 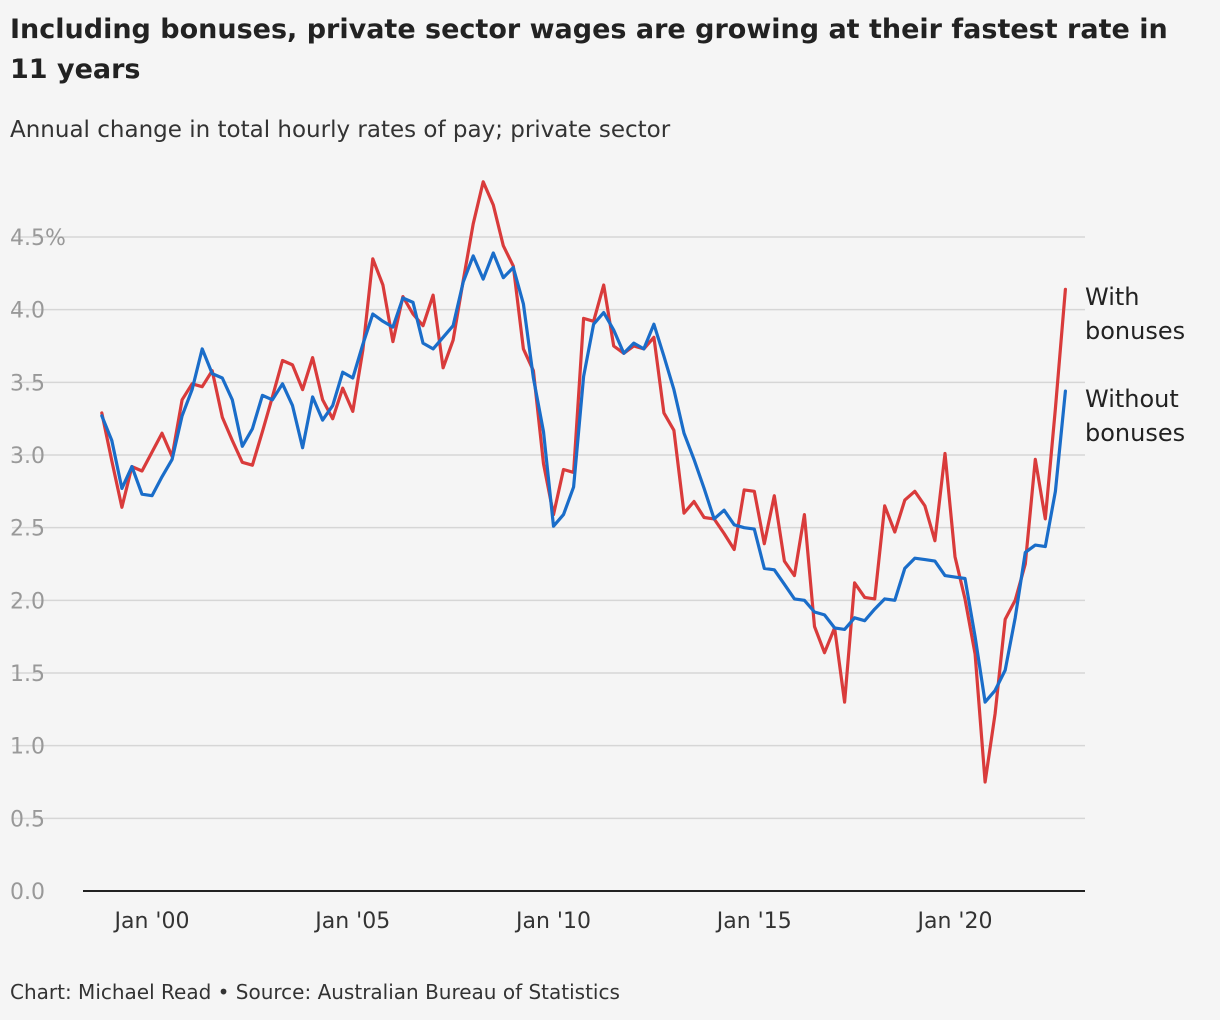 I want to click on x-tick-label: Jan '20, so click(x=954, y=921).